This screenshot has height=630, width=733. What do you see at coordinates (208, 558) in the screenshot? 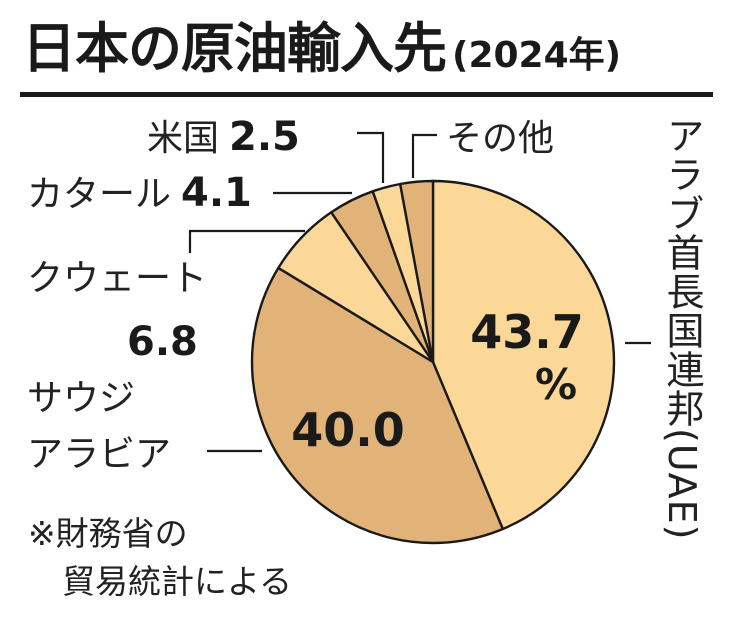
I see `source-note: ※財務省の 貿易統計による` at bounding box center [208, 558].